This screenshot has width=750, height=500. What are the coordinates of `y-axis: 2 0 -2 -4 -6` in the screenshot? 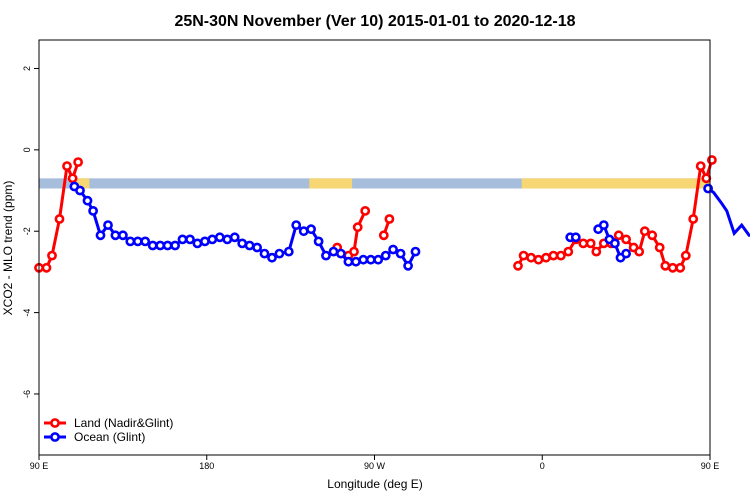 It's located at (30, 232).